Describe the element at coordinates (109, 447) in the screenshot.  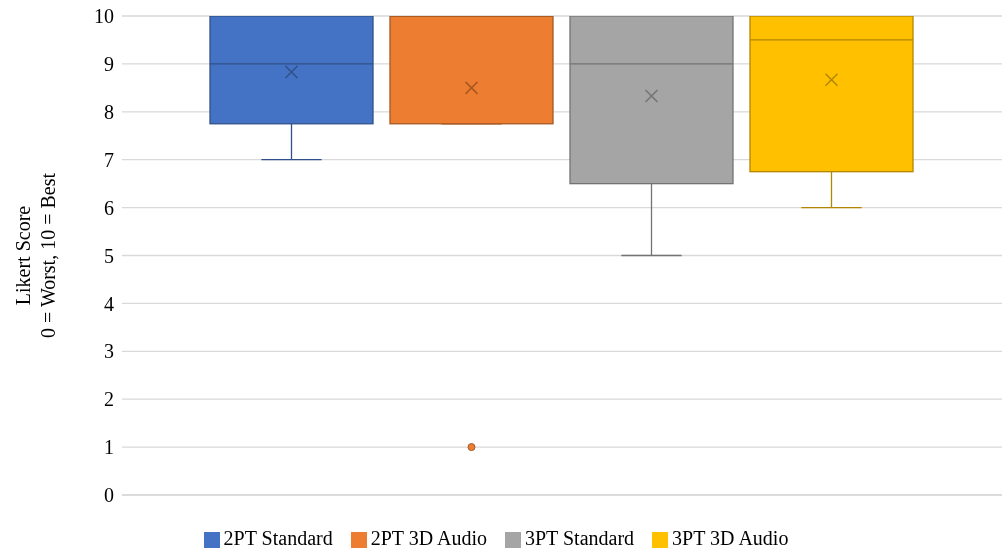
I see `y-tick-label: 1` at that location.